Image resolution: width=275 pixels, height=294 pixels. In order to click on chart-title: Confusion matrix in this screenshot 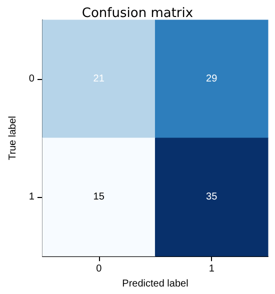, I will do `click(138, 13)`.